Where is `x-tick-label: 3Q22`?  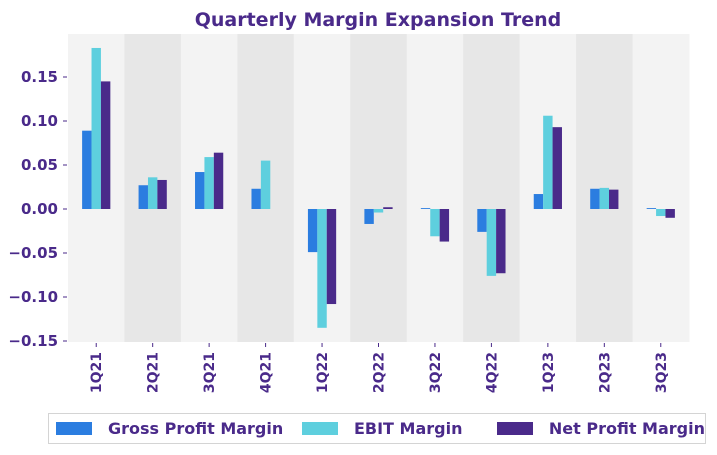
x-tick-label: 3Q22 is located at coordinates (436, 372).